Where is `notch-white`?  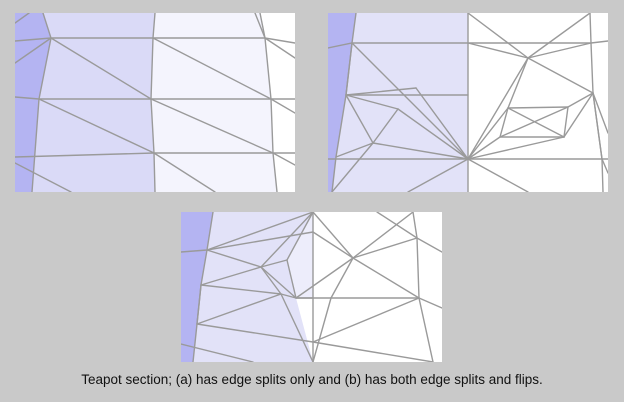
notch-white is located at coordinates (369, 287).